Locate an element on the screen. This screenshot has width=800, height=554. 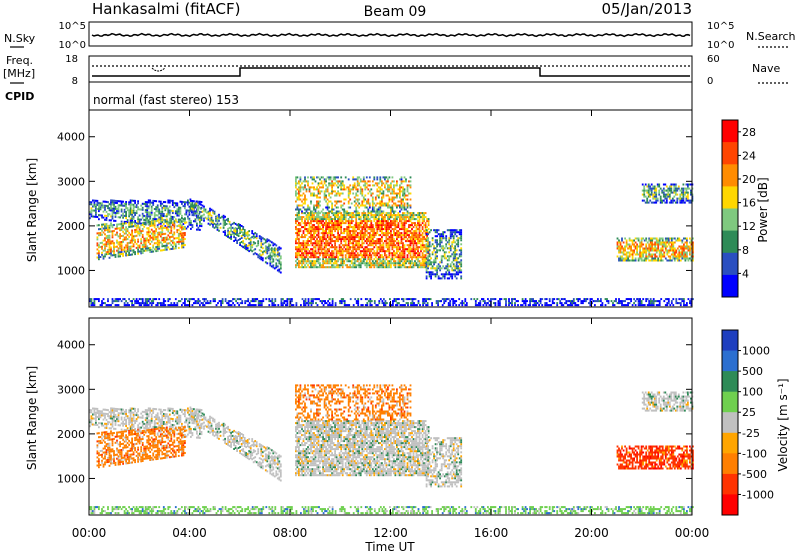
noise-panel-frame is located at coordinates (390, 34).